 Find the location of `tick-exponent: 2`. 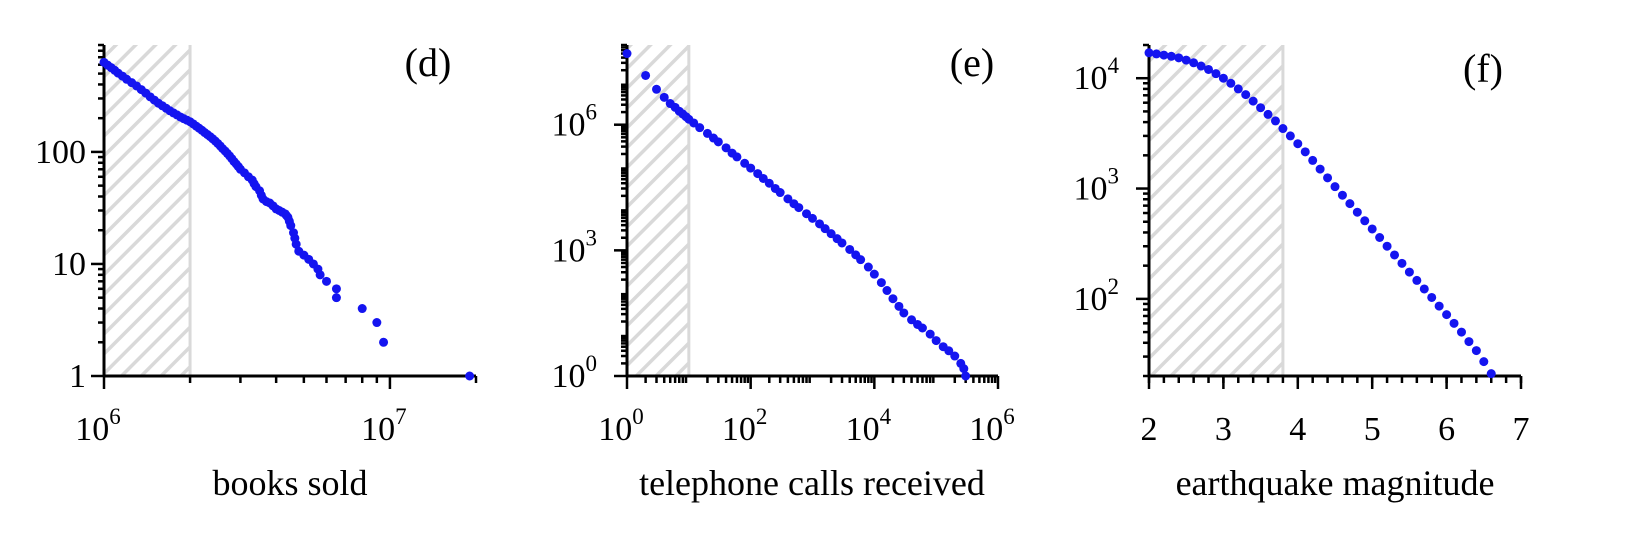

tick-exponent: 2 is located at coordinates (1114, 286).